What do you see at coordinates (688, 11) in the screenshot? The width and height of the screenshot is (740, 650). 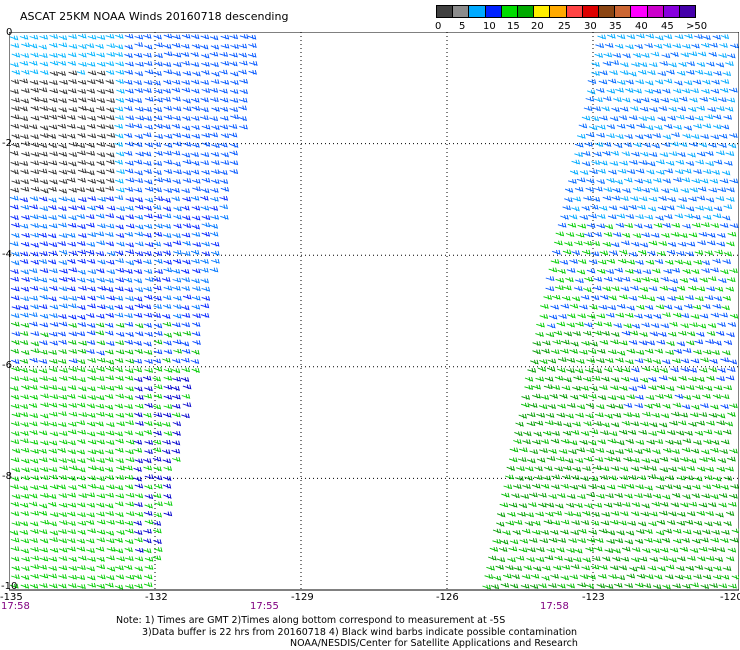 I see `color-swatch` at bounding box center [688, 11].